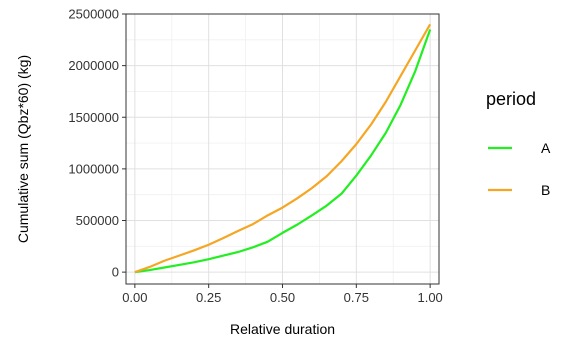 This screenshot has width=570, height=347. What do you see at coordinates (93, 168) in the screenshot?
I see `y-tick-label: 1000000` at bounding box center [93, 168].